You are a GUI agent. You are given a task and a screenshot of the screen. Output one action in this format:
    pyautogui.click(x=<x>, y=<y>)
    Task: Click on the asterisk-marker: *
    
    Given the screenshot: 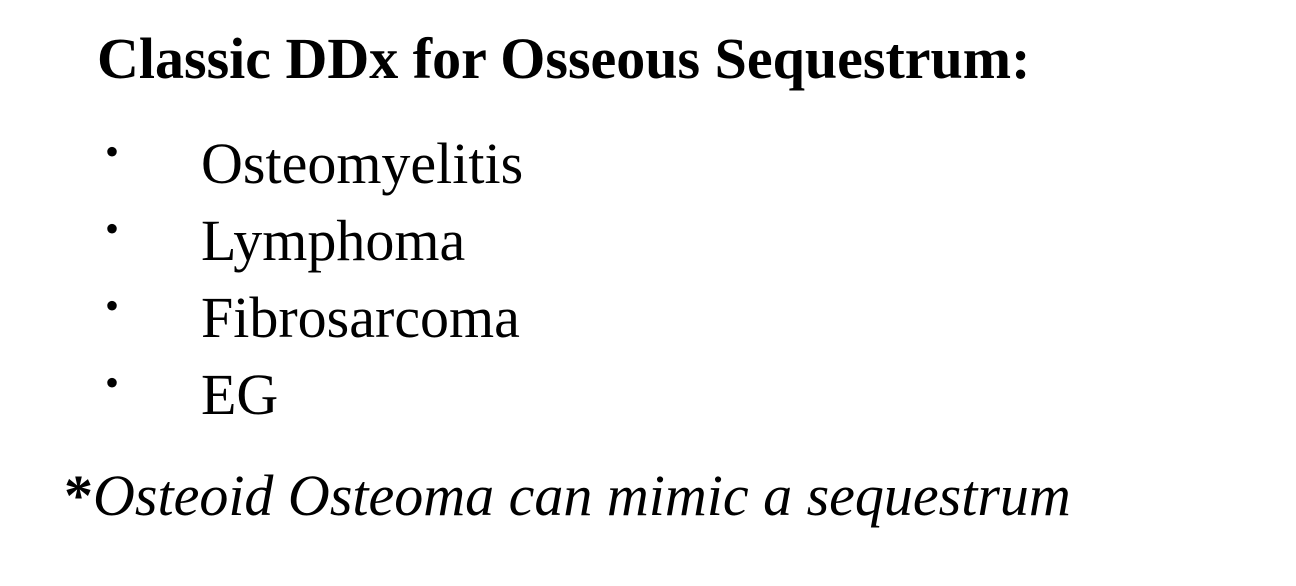 What is the action you would take?
    pyautogui.click(x=78, y=495)
    